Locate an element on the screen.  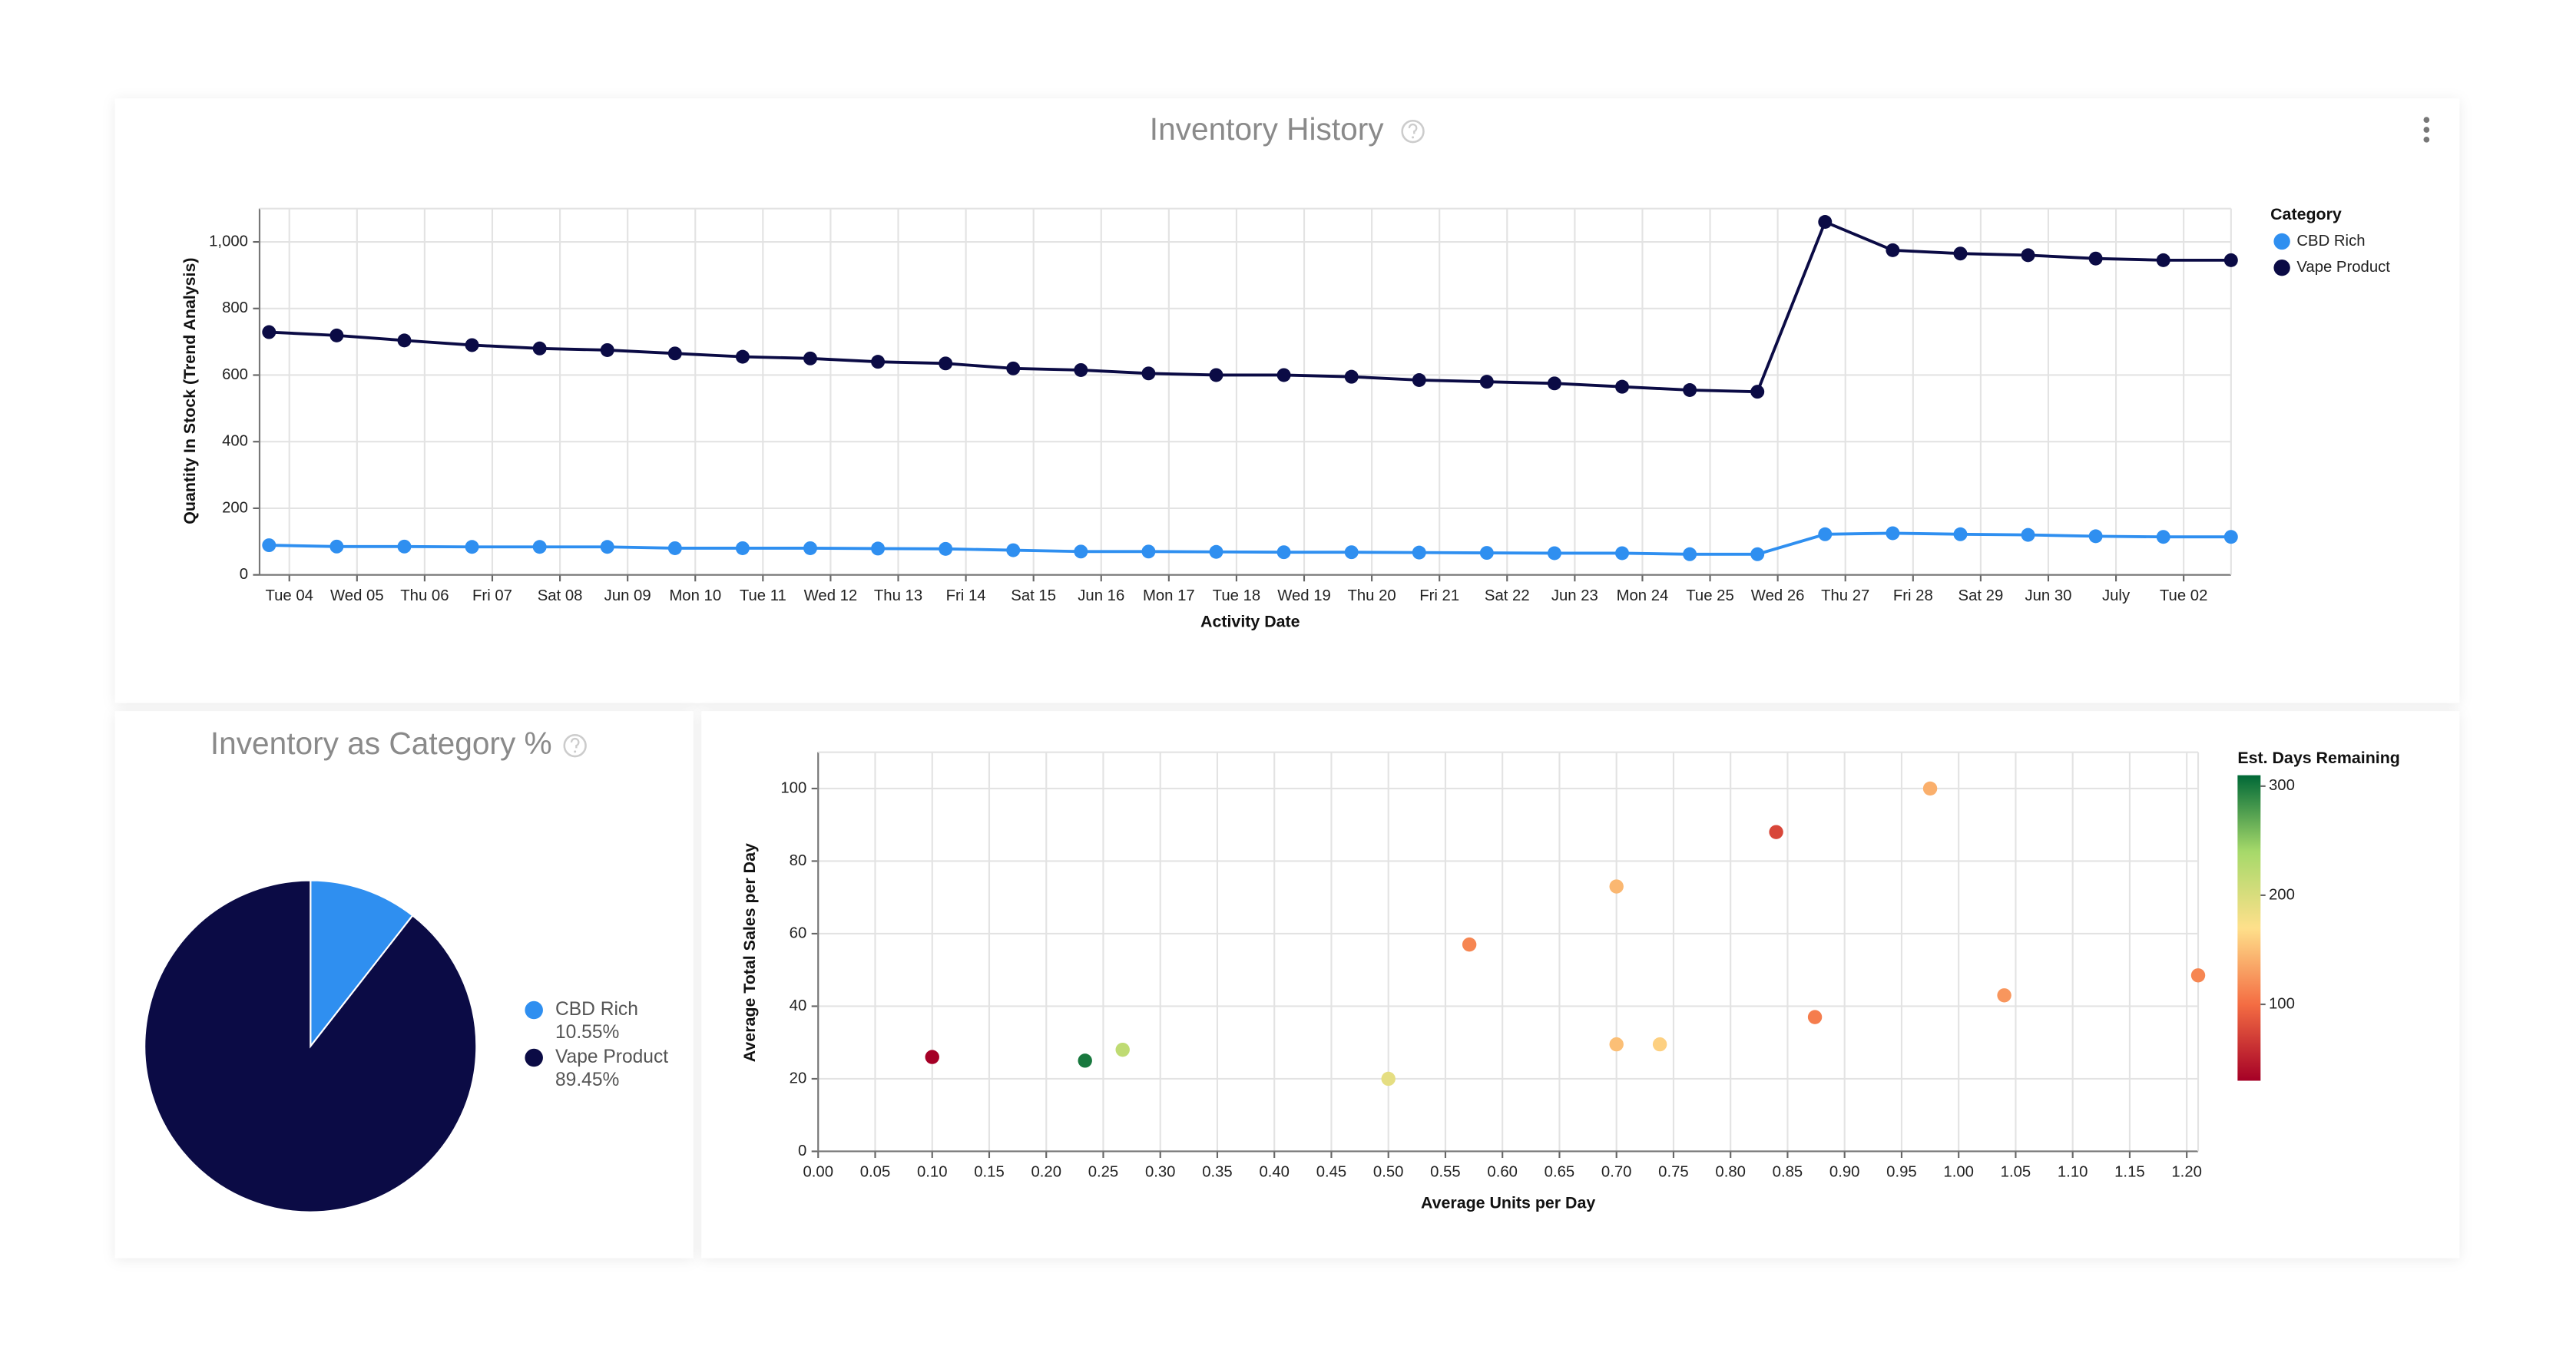
x-tick-label: 0.40 is located at coordinates (1274, 1172).